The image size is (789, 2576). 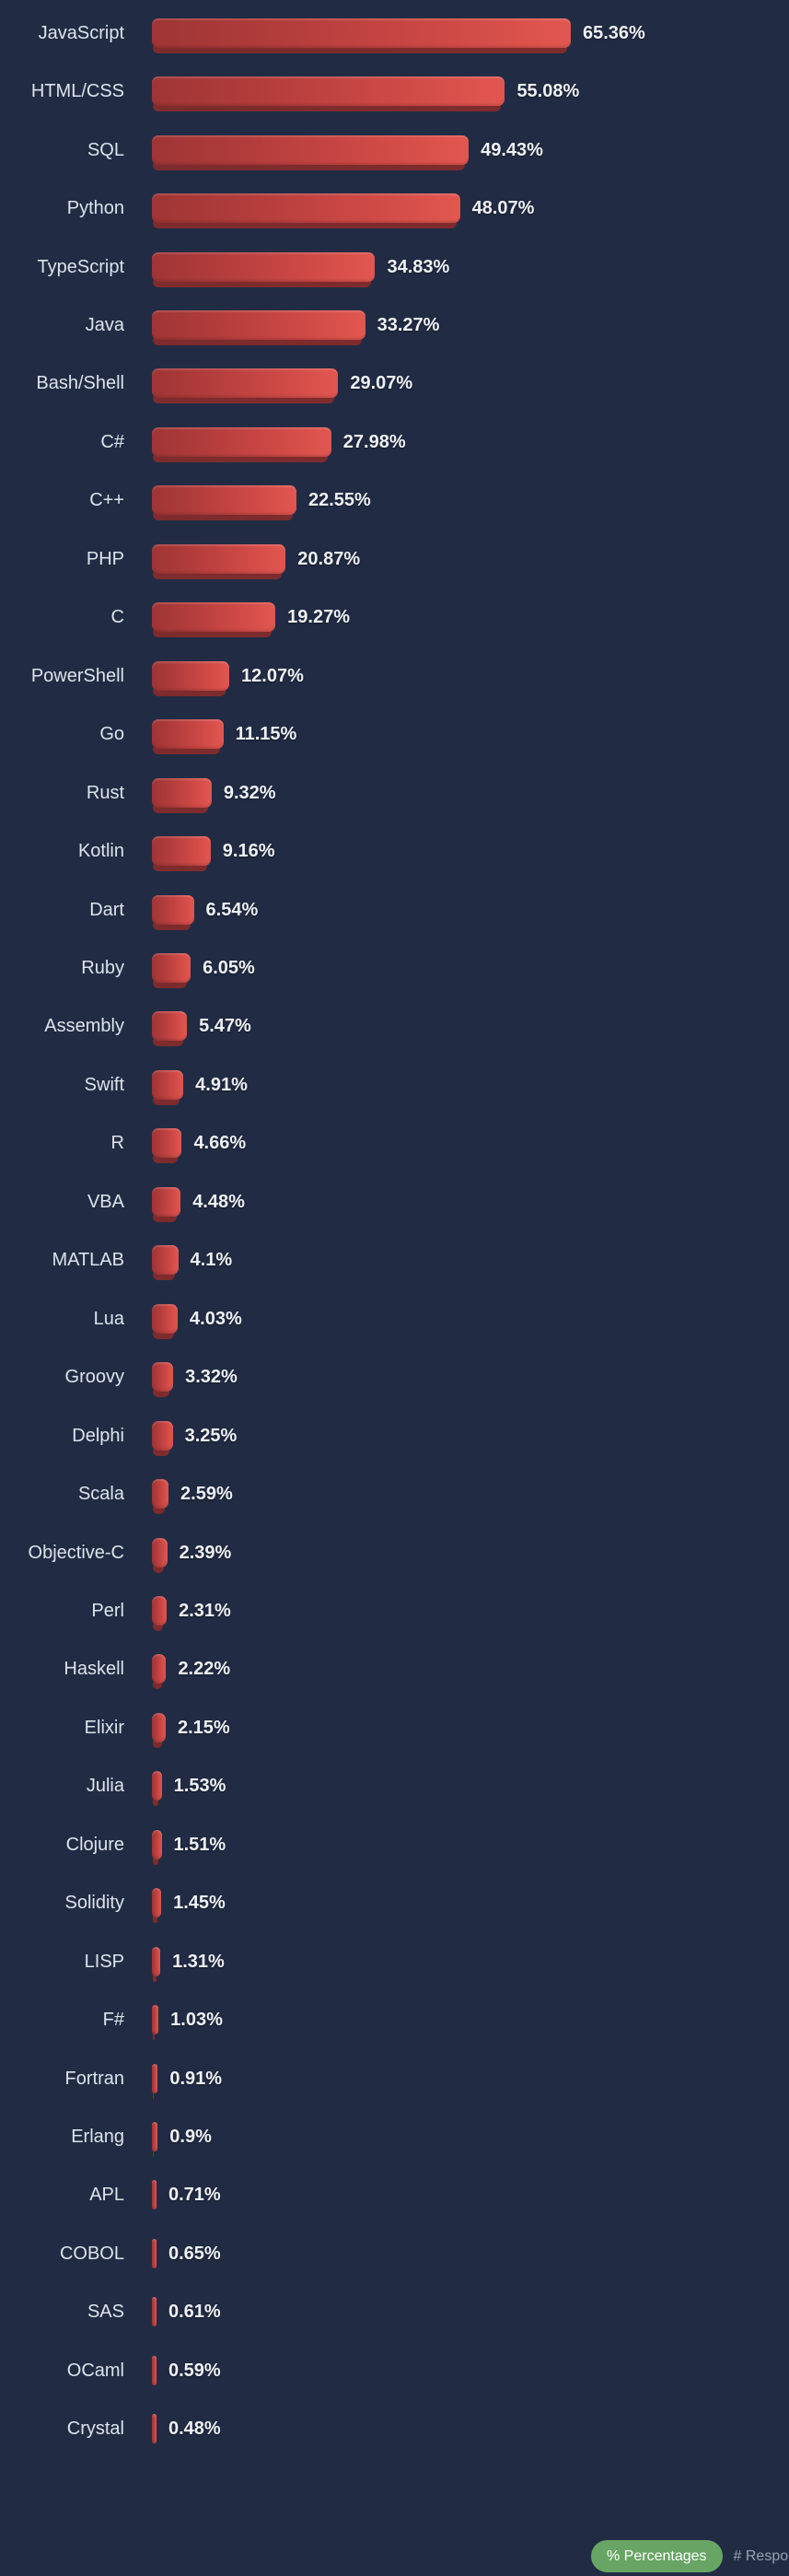 I want to click on bar-track: 4.91%, so click(x=470, y=1087).